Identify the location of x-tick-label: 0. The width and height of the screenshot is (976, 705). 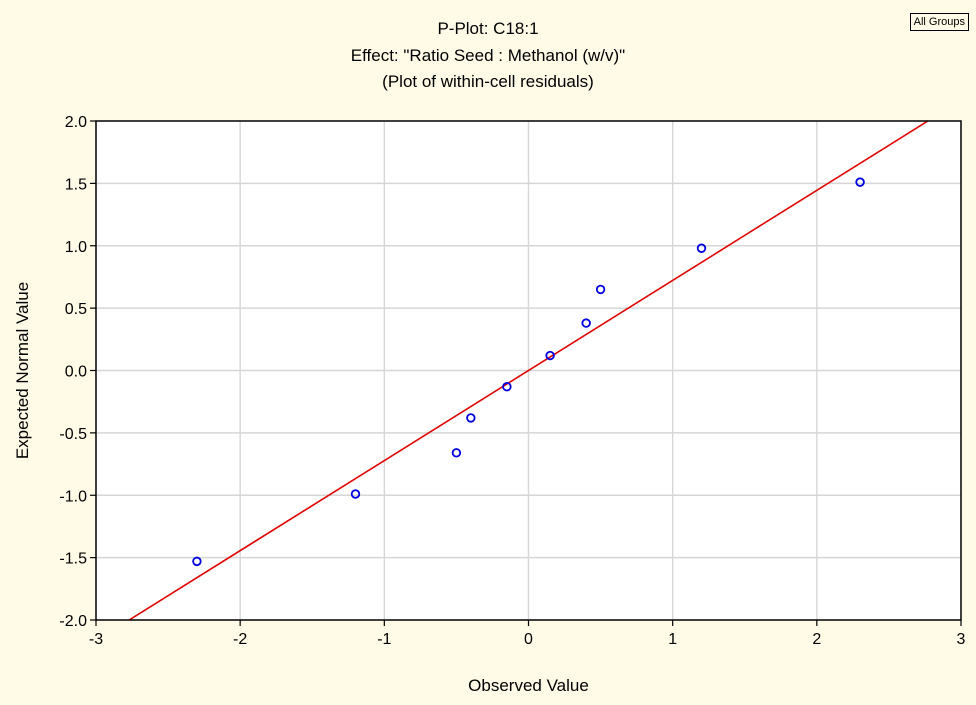
(528, 639).